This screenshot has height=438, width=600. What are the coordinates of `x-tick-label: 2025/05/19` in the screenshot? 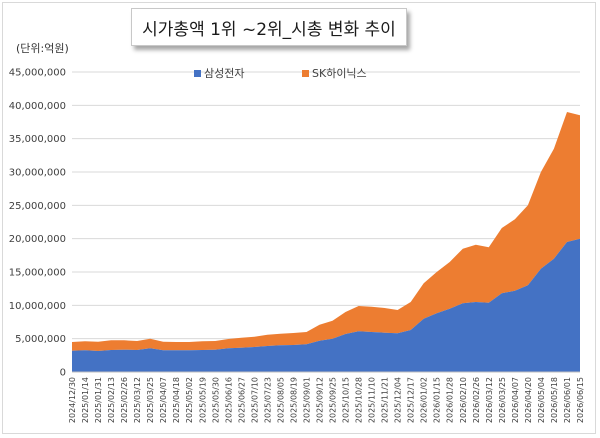 It's located at (202, 400).